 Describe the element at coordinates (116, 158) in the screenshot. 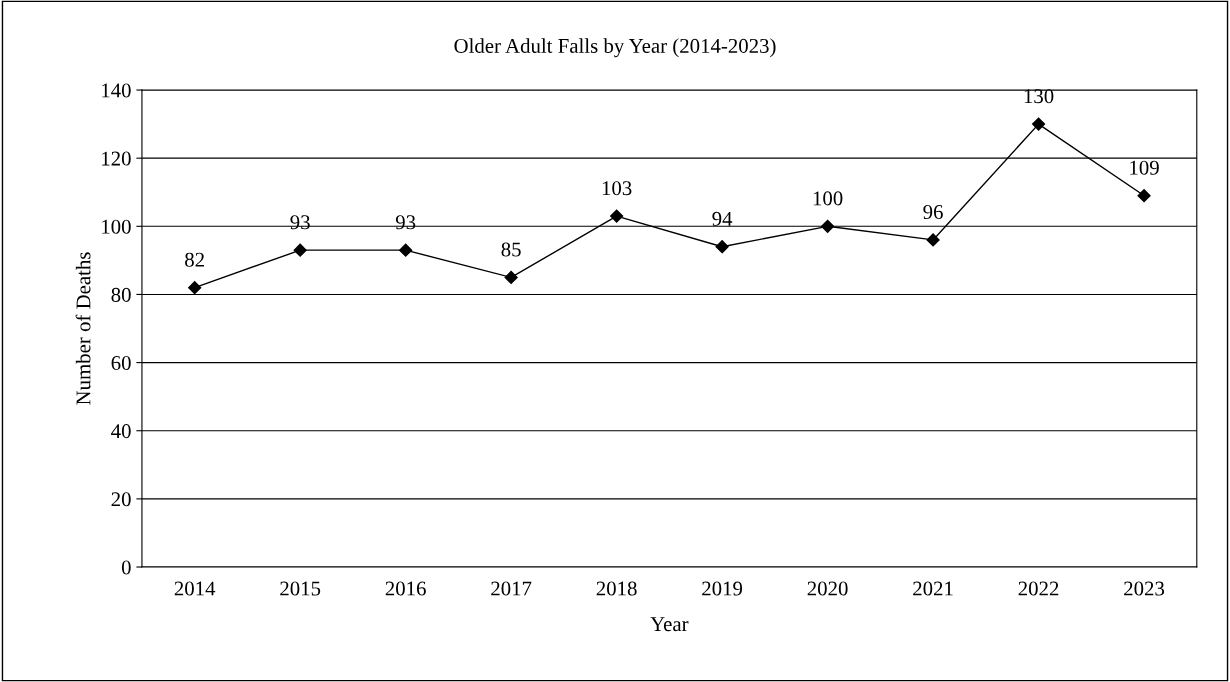

I see `y-tick-label: 120` at that location.